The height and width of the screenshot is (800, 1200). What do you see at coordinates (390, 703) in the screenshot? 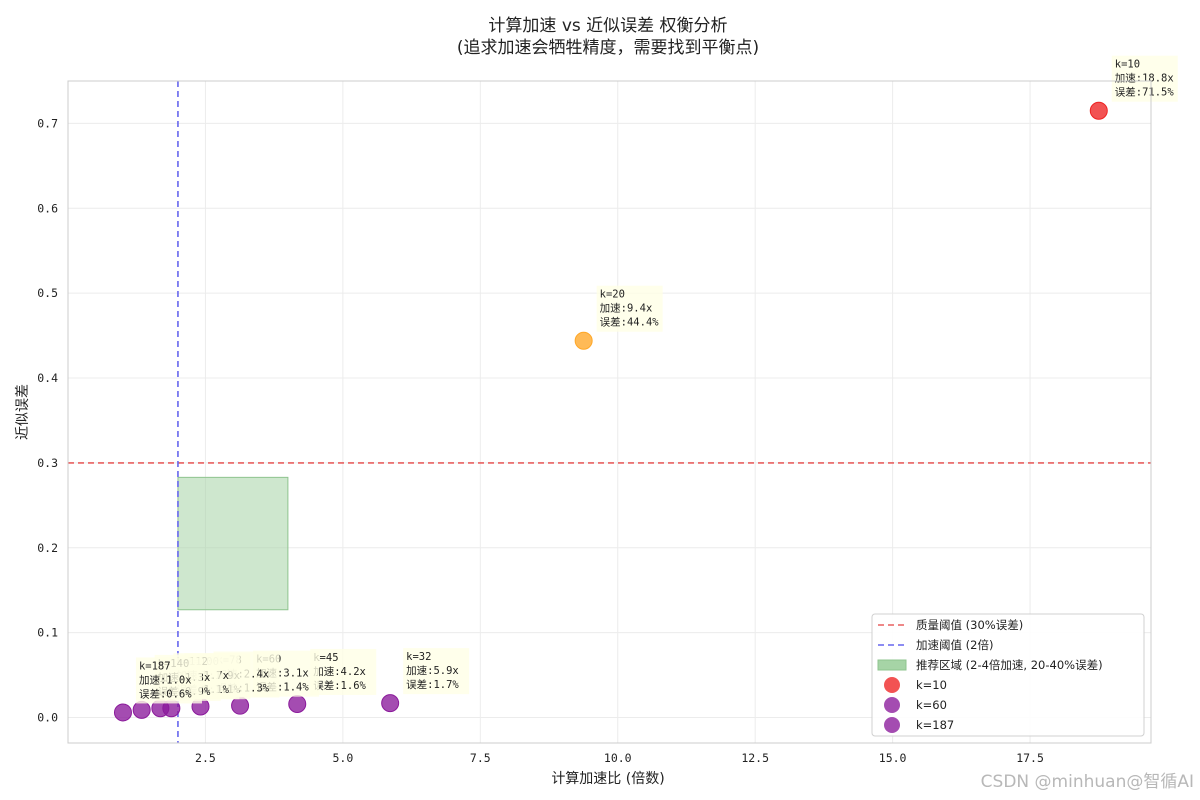
I see `data-point-k32` at bounding box center [390, 703].